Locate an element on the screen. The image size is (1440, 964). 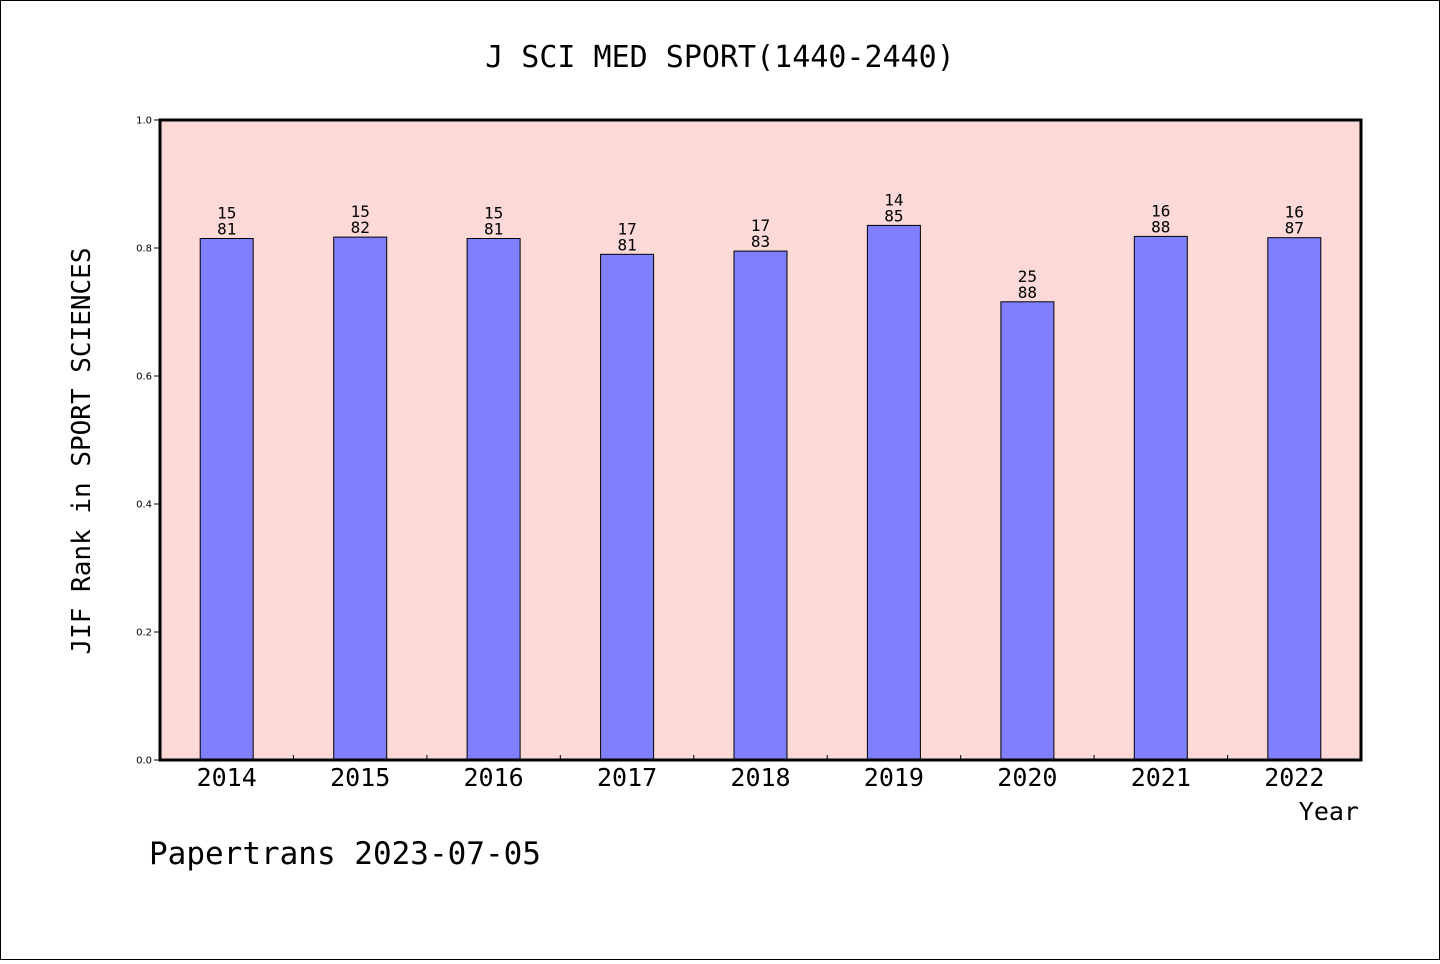
bar-label-rank-2015: 15 is located at coordinates (360, 211).